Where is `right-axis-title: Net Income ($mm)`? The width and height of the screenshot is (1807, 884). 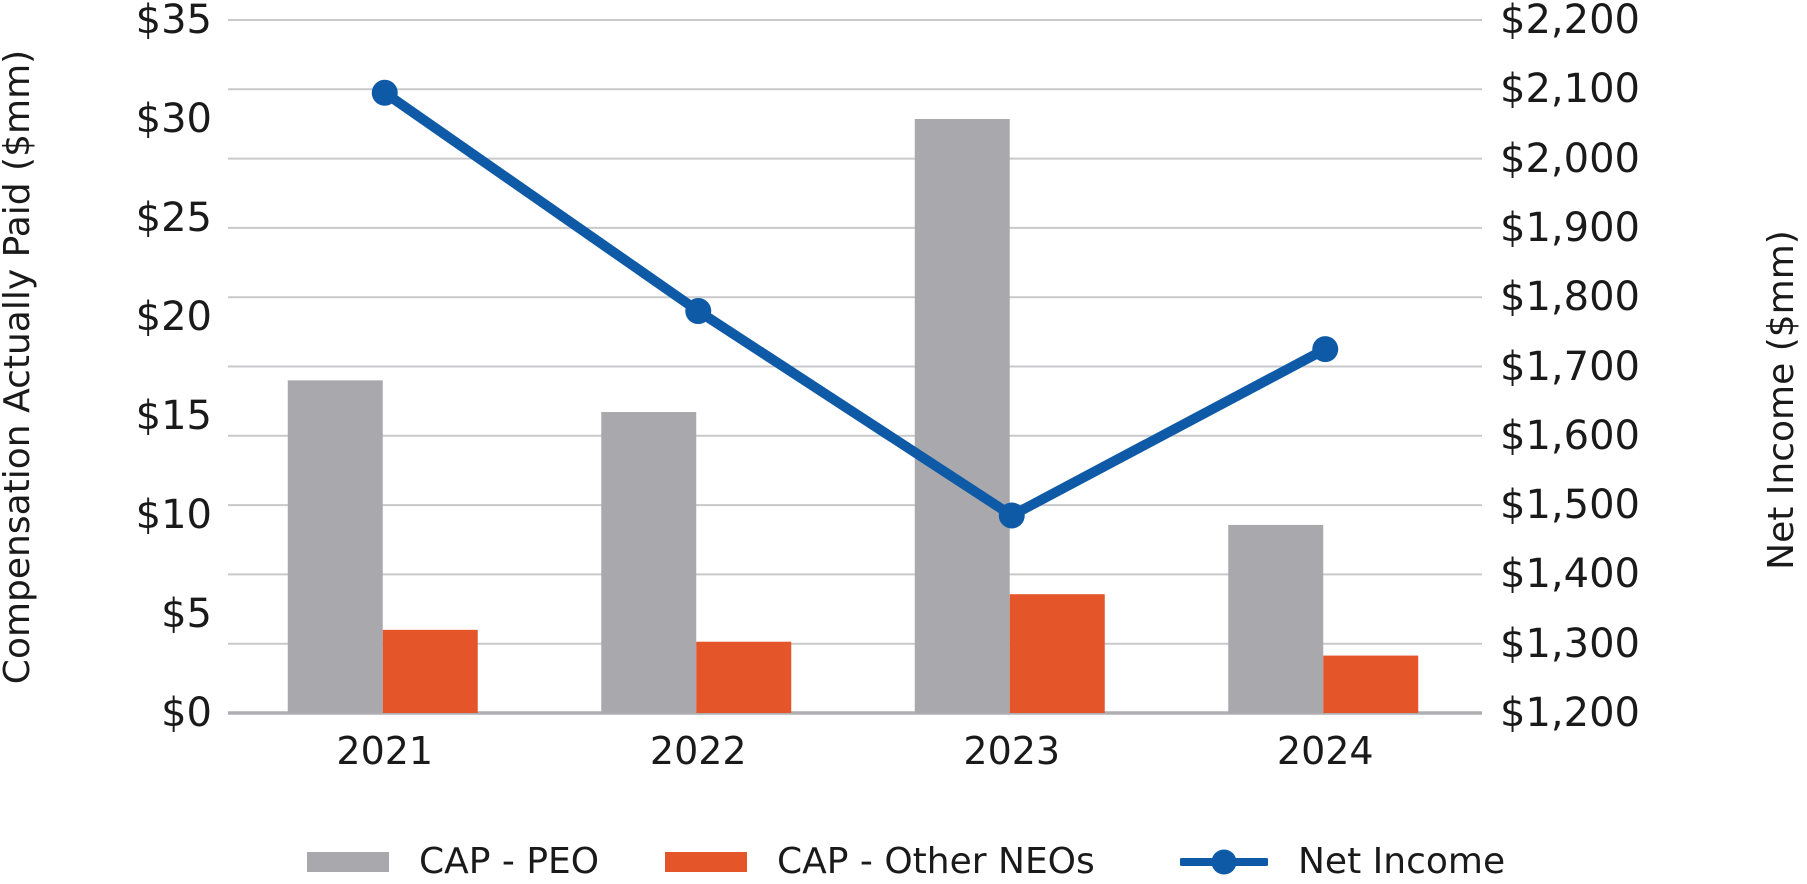
right-axis-title: Net Income ($mm) is located at coordinates (1781, 400).